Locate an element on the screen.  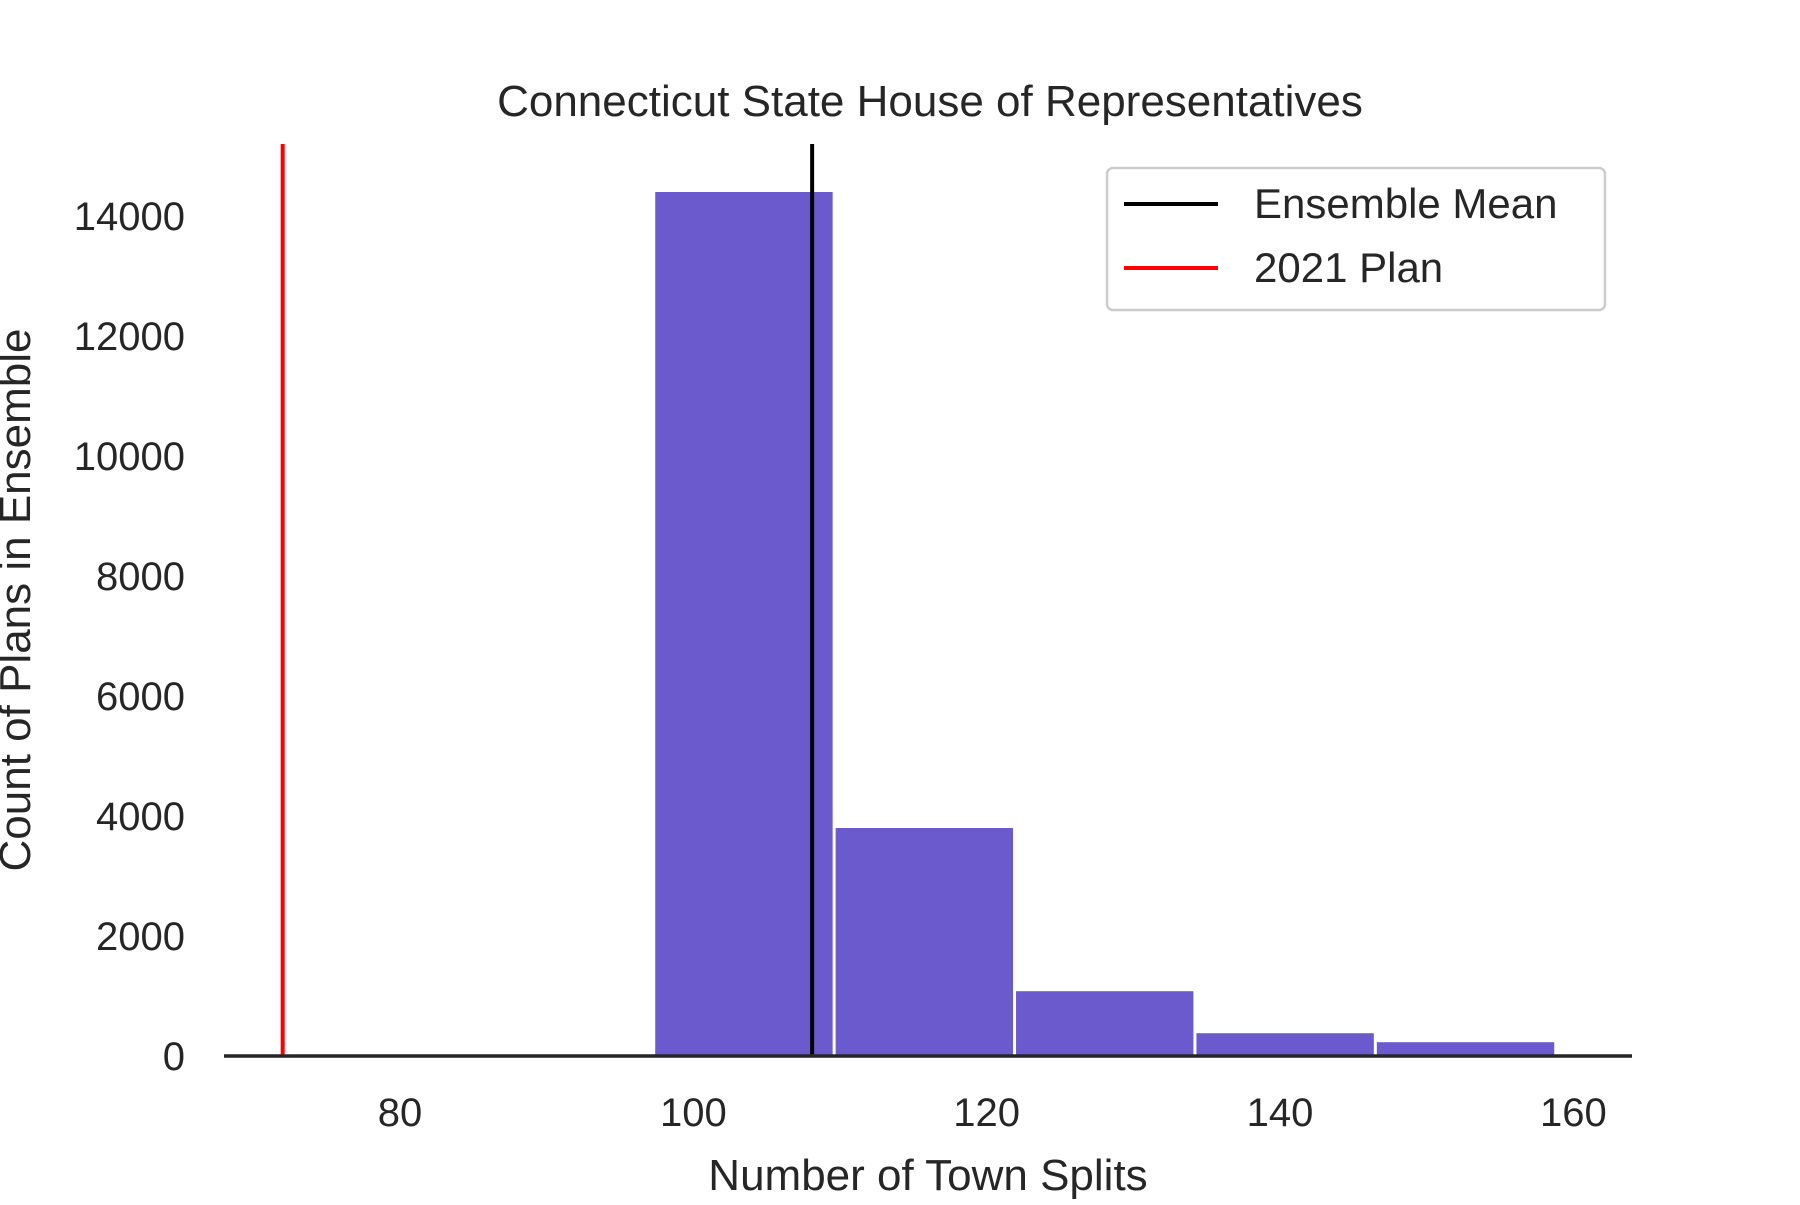
y-tick-label-10000: 10000 is located at coordinates (129, 457).